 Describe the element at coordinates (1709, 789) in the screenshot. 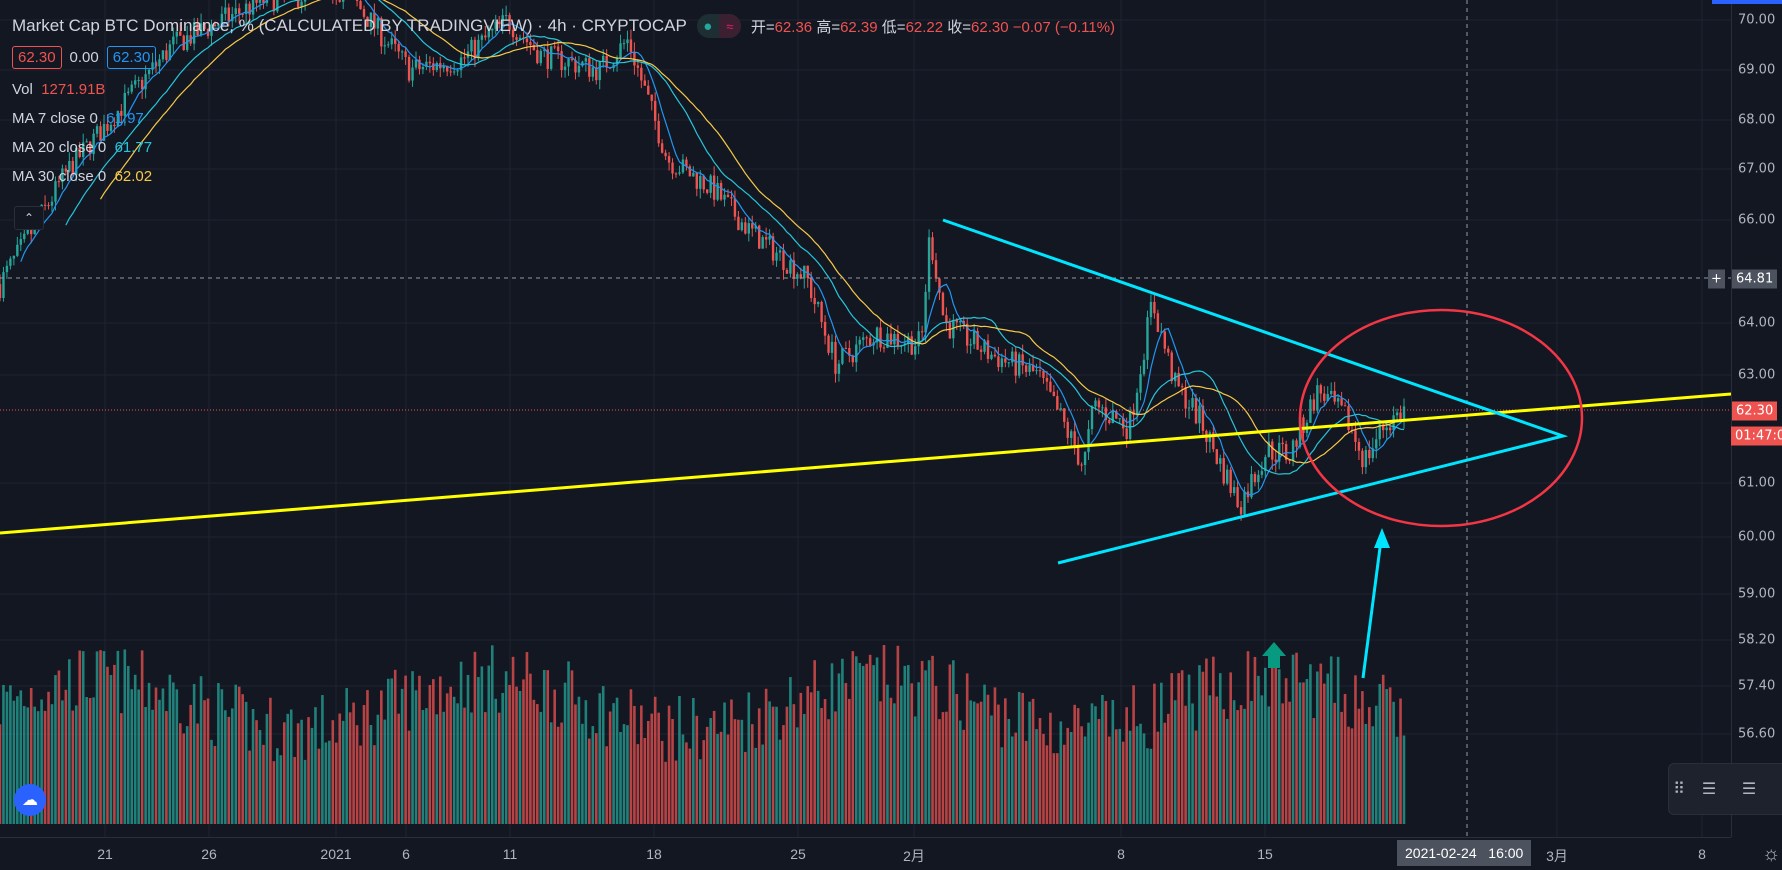

I see `parallel-channel-icon: ☰` at that location.